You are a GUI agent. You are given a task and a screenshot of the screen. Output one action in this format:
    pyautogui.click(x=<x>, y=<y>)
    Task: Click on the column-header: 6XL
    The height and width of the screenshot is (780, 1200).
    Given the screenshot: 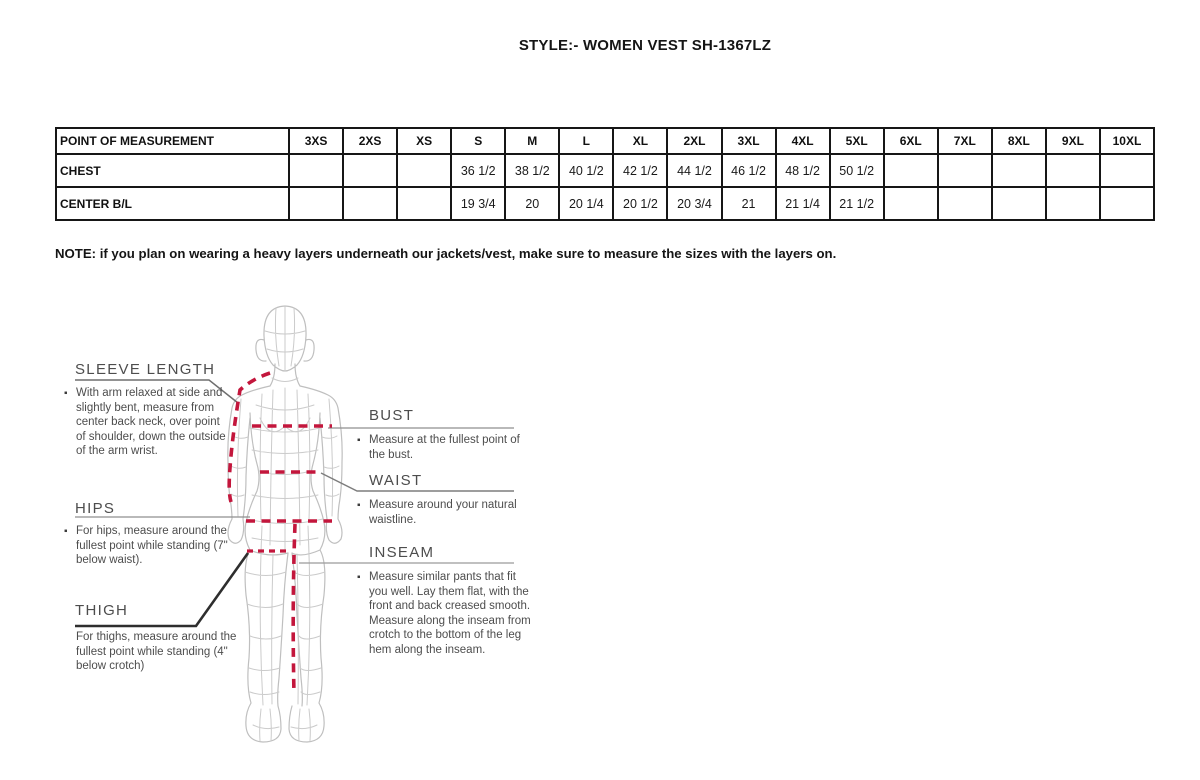 What is the action you would take?
    pyautogui.click(x=910, y=141)
    